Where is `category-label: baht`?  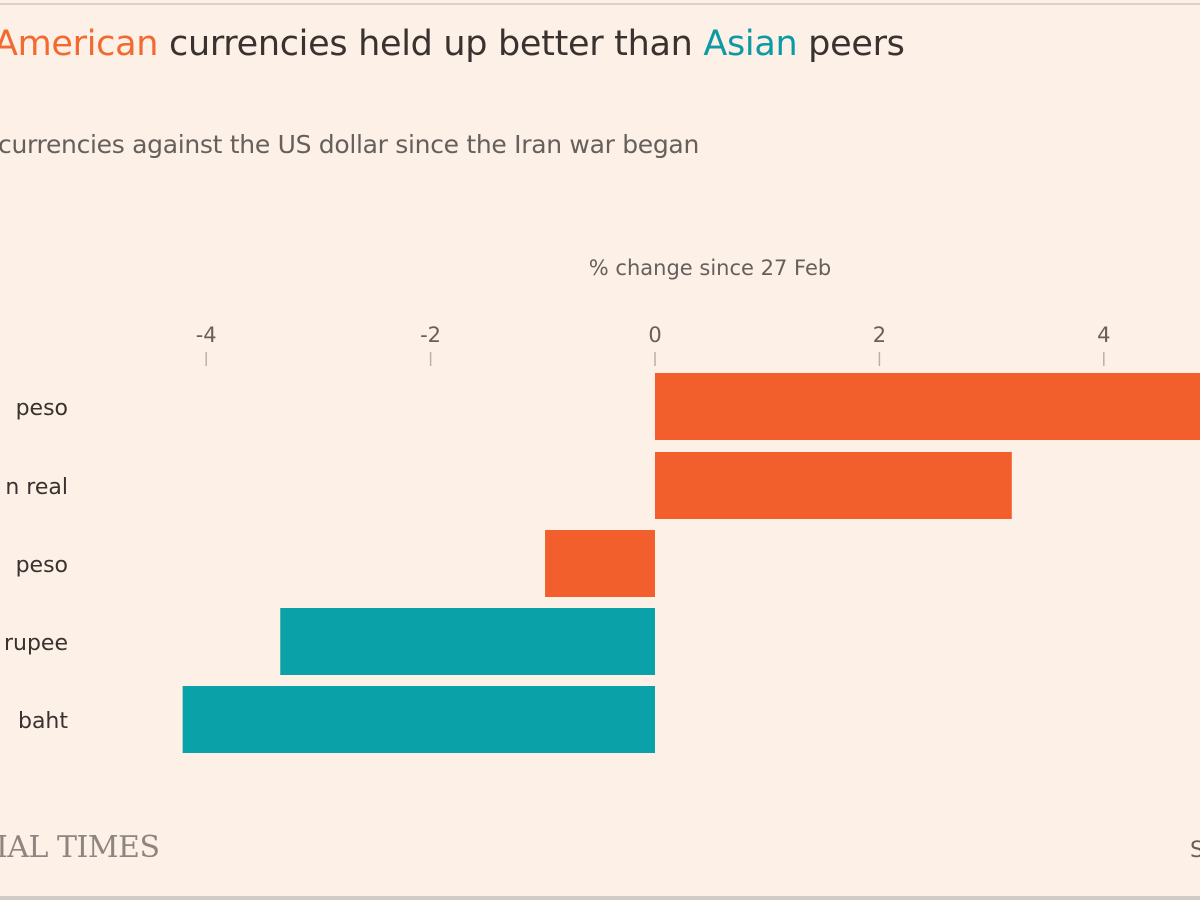
category-label: baht is located at coordinates (43, 721).